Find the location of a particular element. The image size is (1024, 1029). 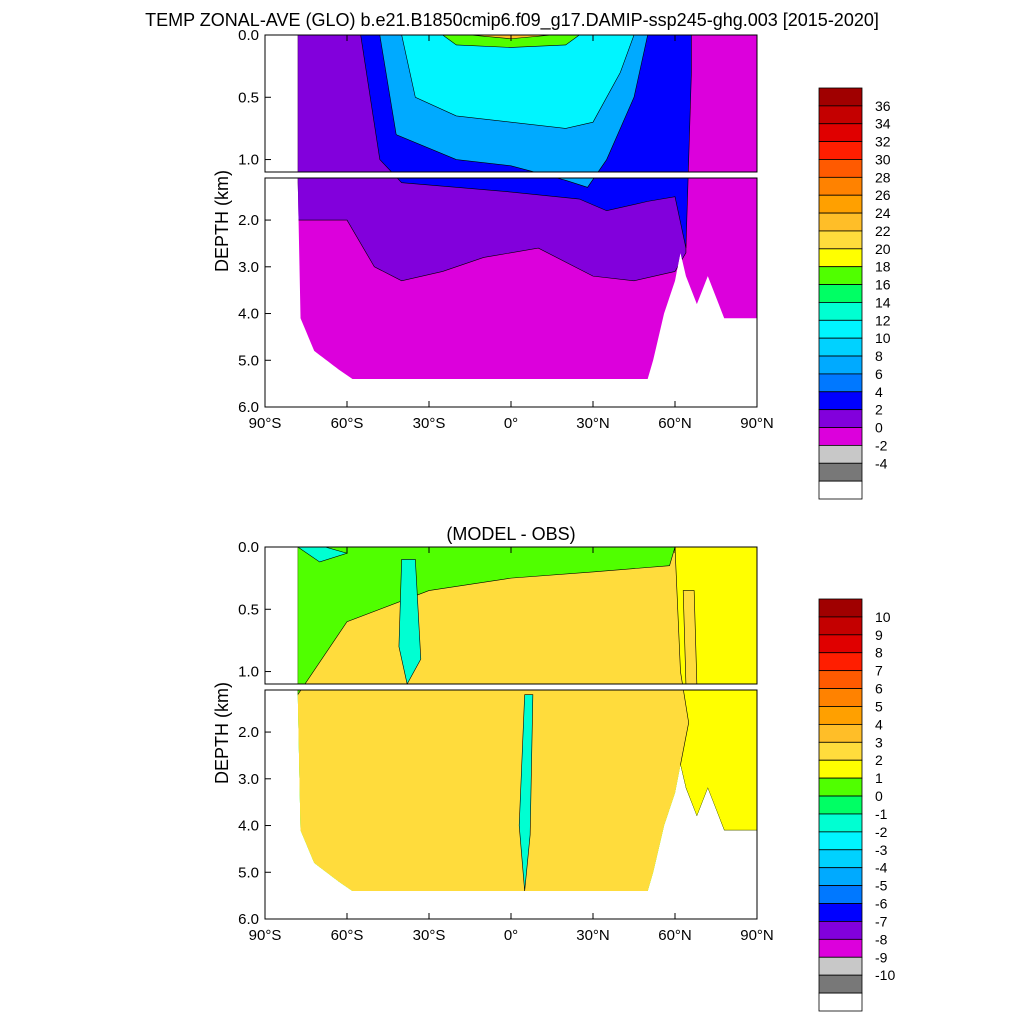

colorbar-label: 12 is located at coordinates (883, 320).